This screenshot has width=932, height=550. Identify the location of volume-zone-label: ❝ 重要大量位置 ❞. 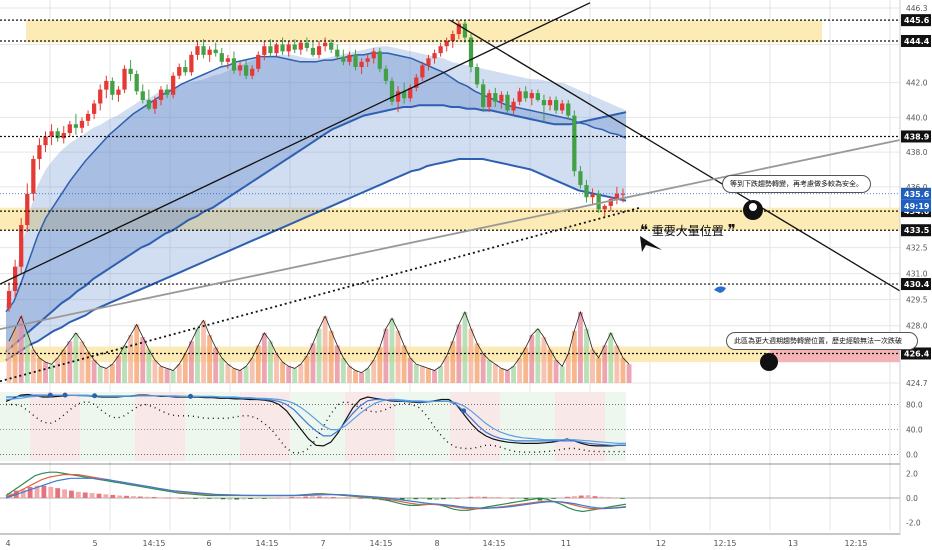
(688, 230).